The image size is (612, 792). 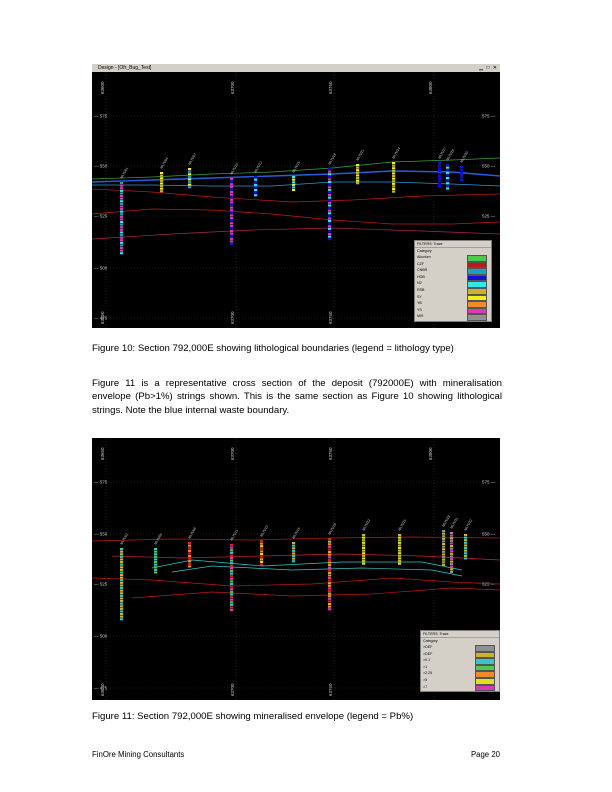 What do you see at coordinates (453, 265) in the screenshot?
I see `legend-item: CZF` at bounding box center [453, 265].